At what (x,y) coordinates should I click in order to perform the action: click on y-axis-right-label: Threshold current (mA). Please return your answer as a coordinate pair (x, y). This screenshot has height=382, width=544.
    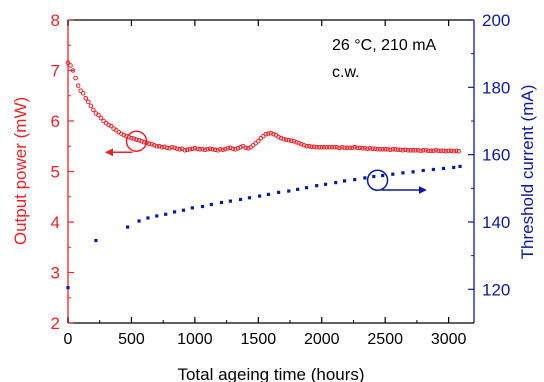
    Looking at the image, I should click on (527, 172).